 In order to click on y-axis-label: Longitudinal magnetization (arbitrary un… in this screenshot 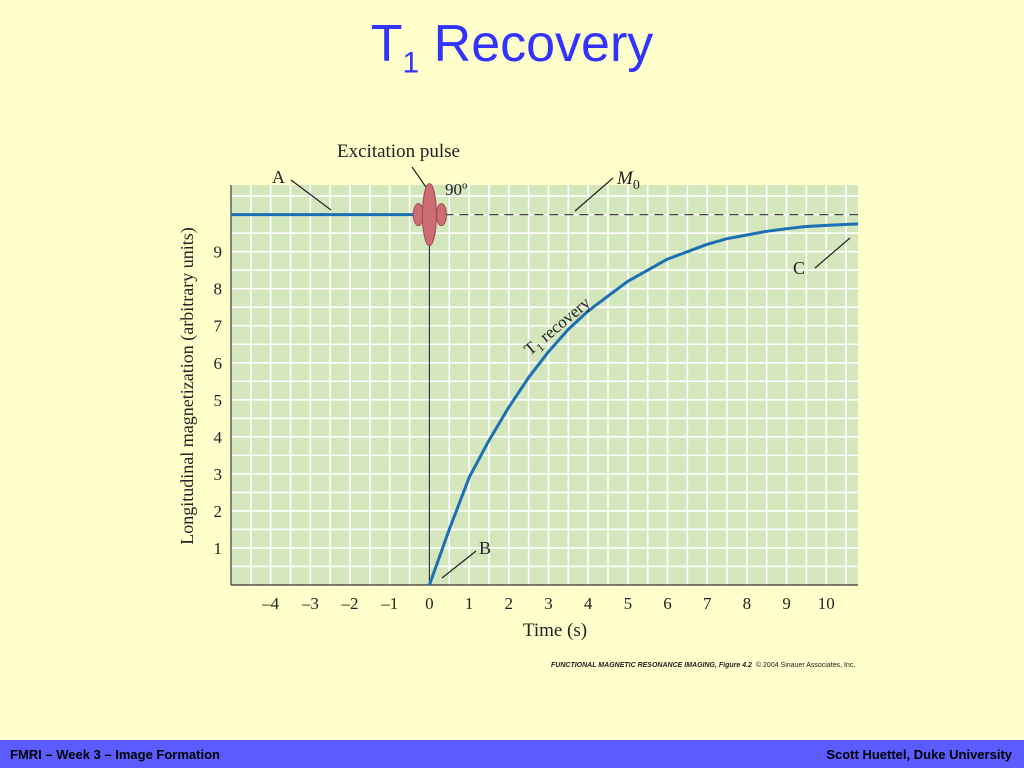, I will do `click(187, 385)`.